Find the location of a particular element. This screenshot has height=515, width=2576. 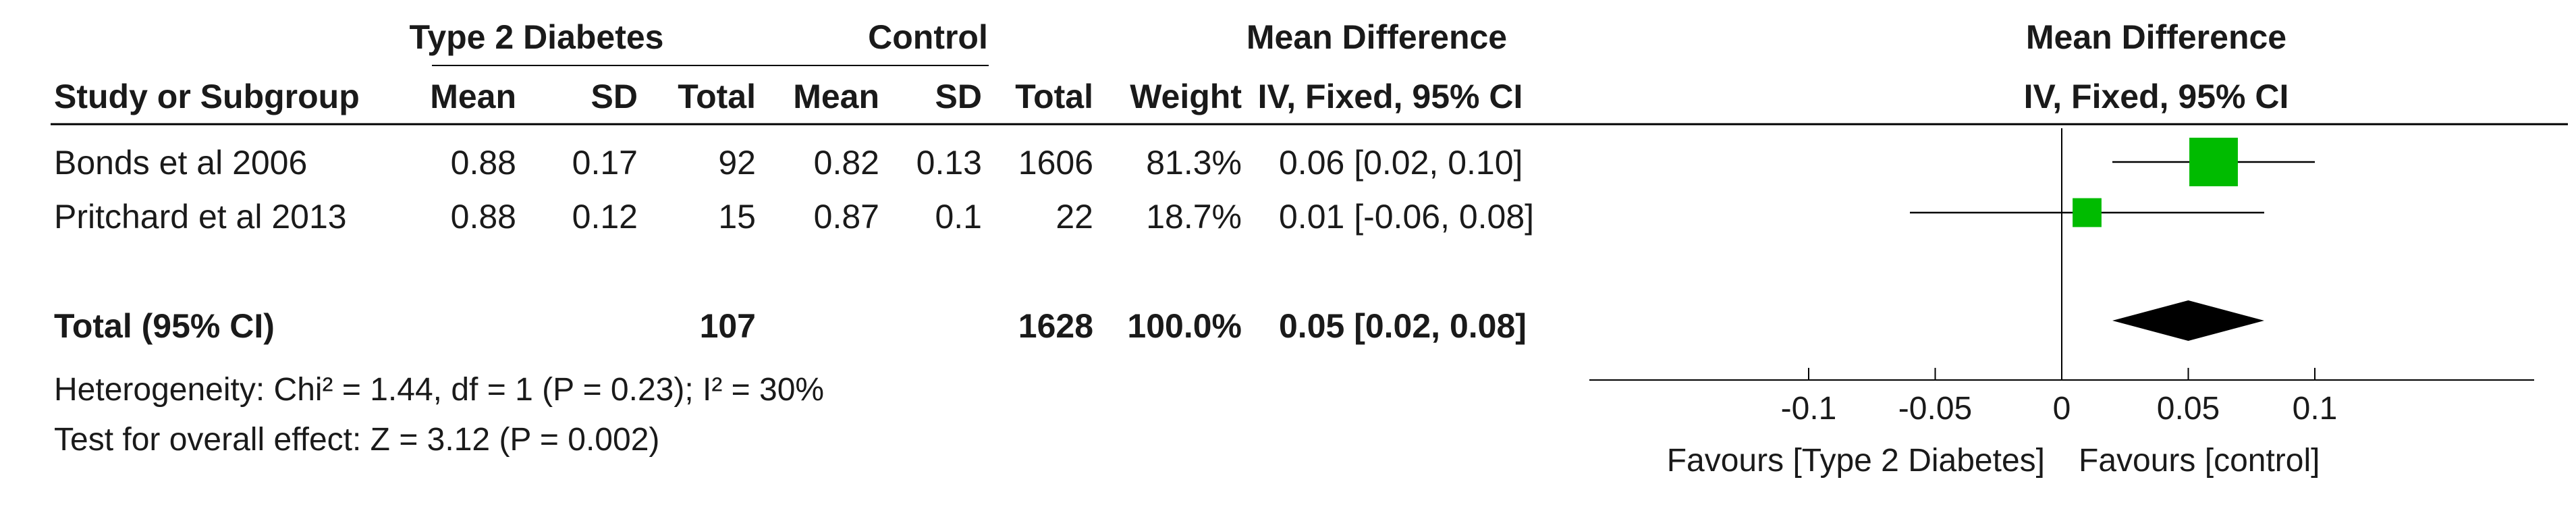

group-header-control: Control is located at coordinates (928, 37).